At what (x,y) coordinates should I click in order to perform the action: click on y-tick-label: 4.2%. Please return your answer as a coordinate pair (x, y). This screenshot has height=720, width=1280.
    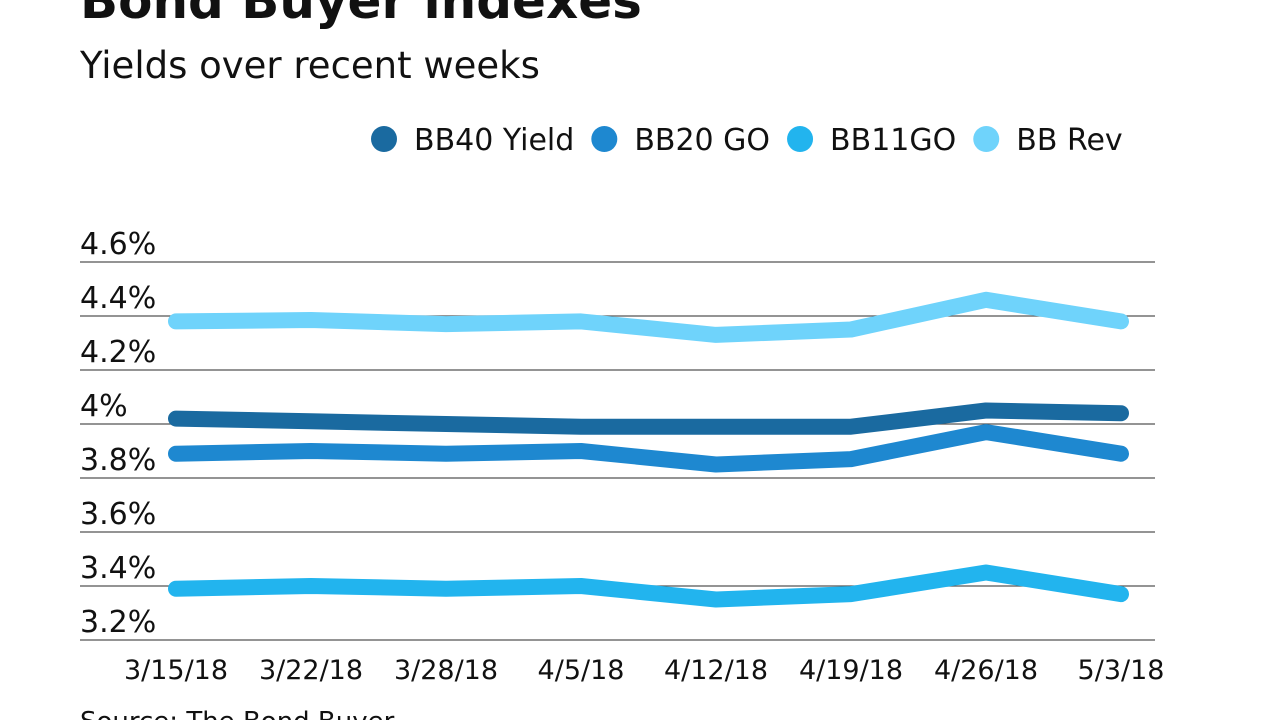
    Looking at the image, I should click on (118, 352).